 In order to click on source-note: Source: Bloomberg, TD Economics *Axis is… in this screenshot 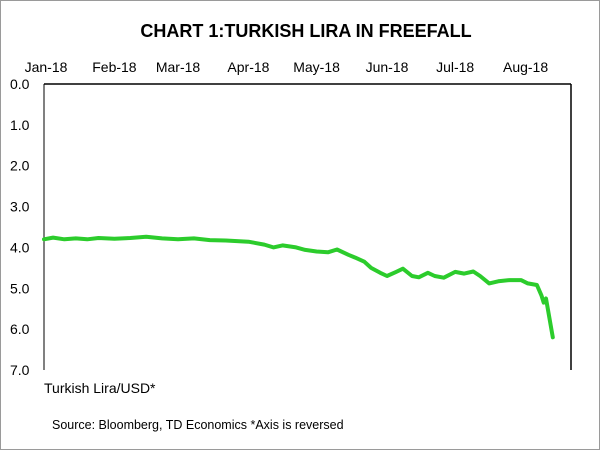, I will do `click(198, 425)`.